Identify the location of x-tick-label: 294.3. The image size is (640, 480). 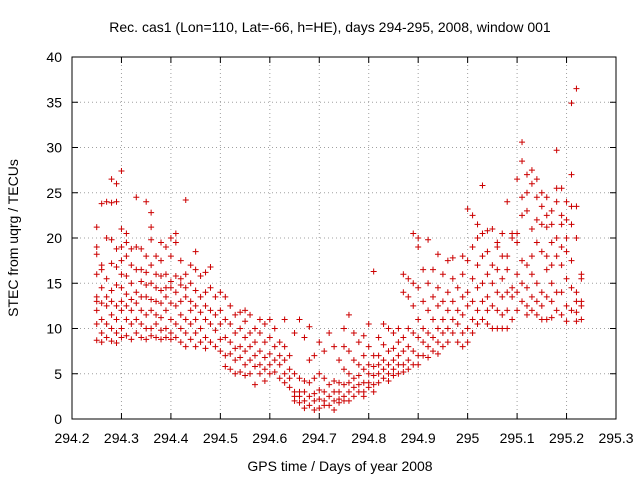
(121, 438).